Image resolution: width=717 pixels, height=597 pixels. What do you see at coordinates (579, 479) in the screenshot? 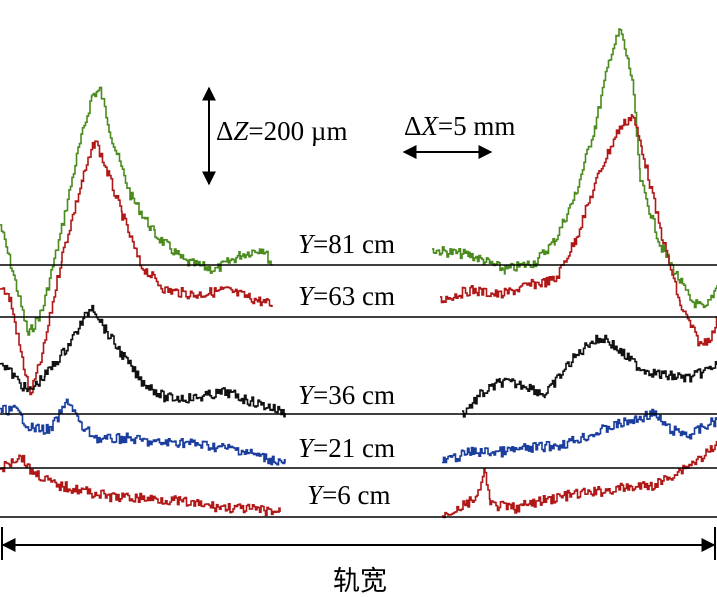
I see `curve-y6-right` at bounding box center [579, 479].